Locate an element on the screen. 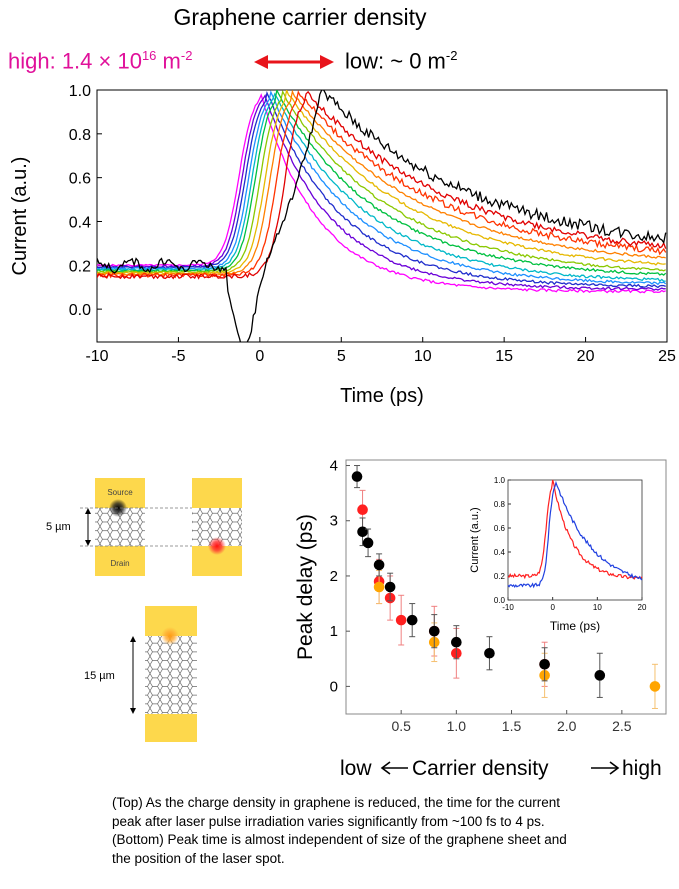 This screenshot has height=889, width=679. x-tick-label: -5 is located at coordinates (178, 356).